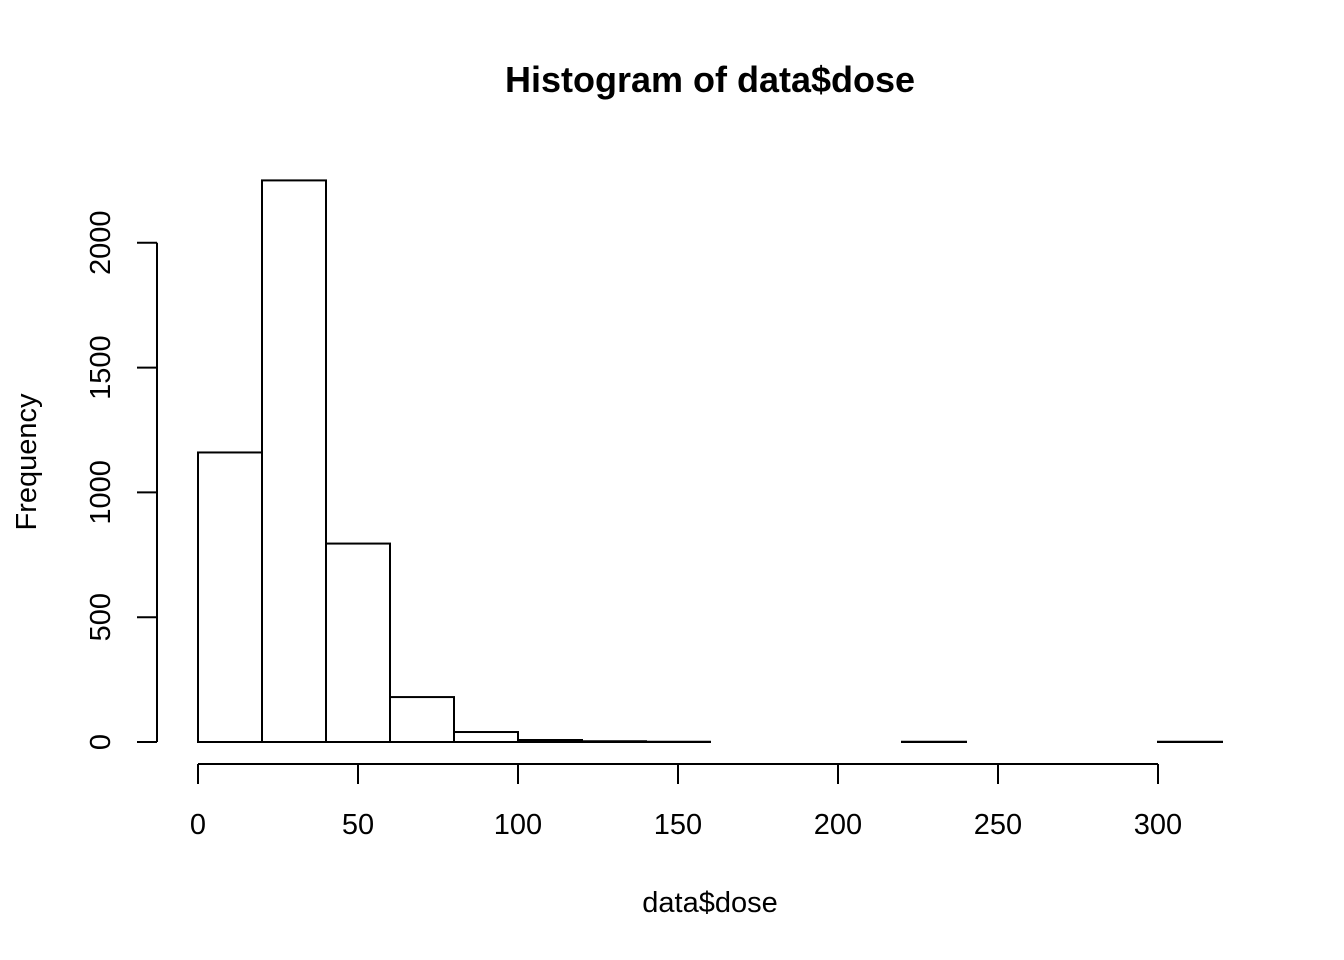  I want to click on x-tick-label: 200, so click(838, 825).